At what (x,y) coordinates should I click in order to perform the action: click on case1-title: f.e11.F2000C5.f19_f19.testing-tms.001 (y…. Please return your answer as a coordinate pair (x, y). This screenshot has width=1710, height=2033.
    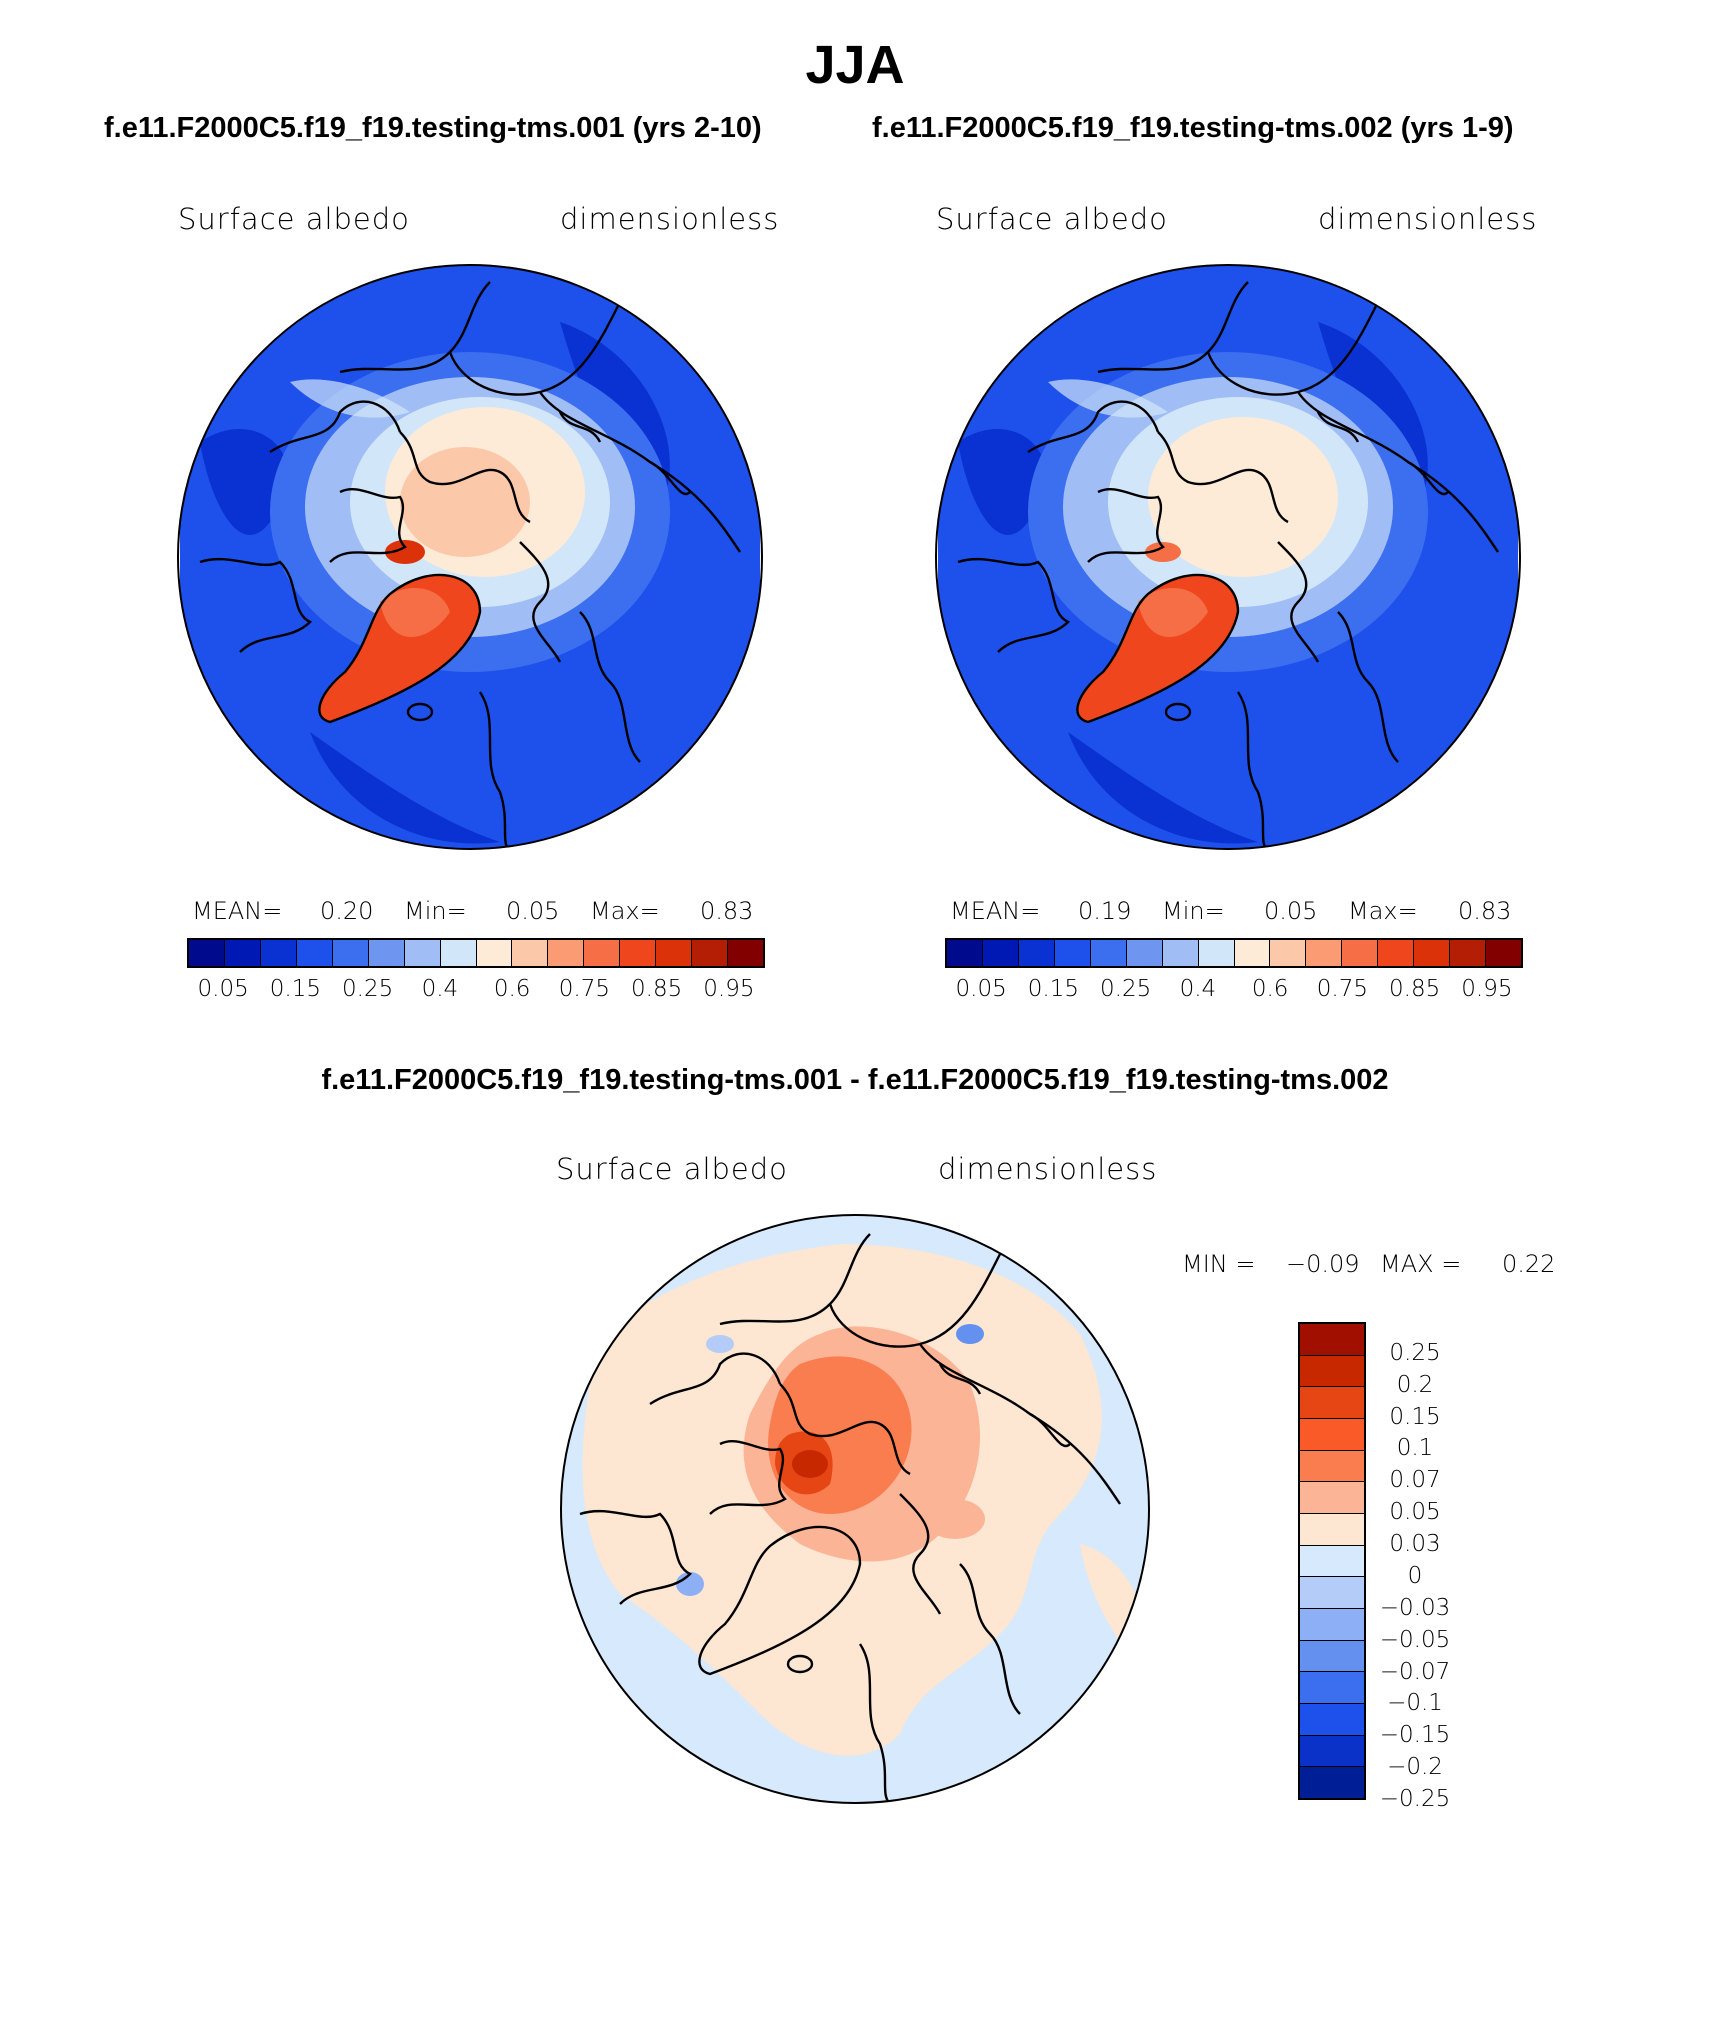
    Looking at the image, I should click on (433, 128).